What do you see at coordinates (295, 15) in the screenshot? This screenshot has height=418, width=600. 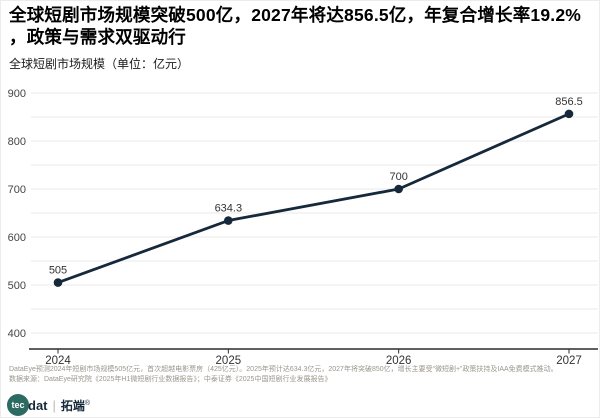 I see `title-line-1: 全球短剧市场规模突破500亿，2027年将达856.5亿，年复合增长率19.2%` at bounding box center [295, 15].